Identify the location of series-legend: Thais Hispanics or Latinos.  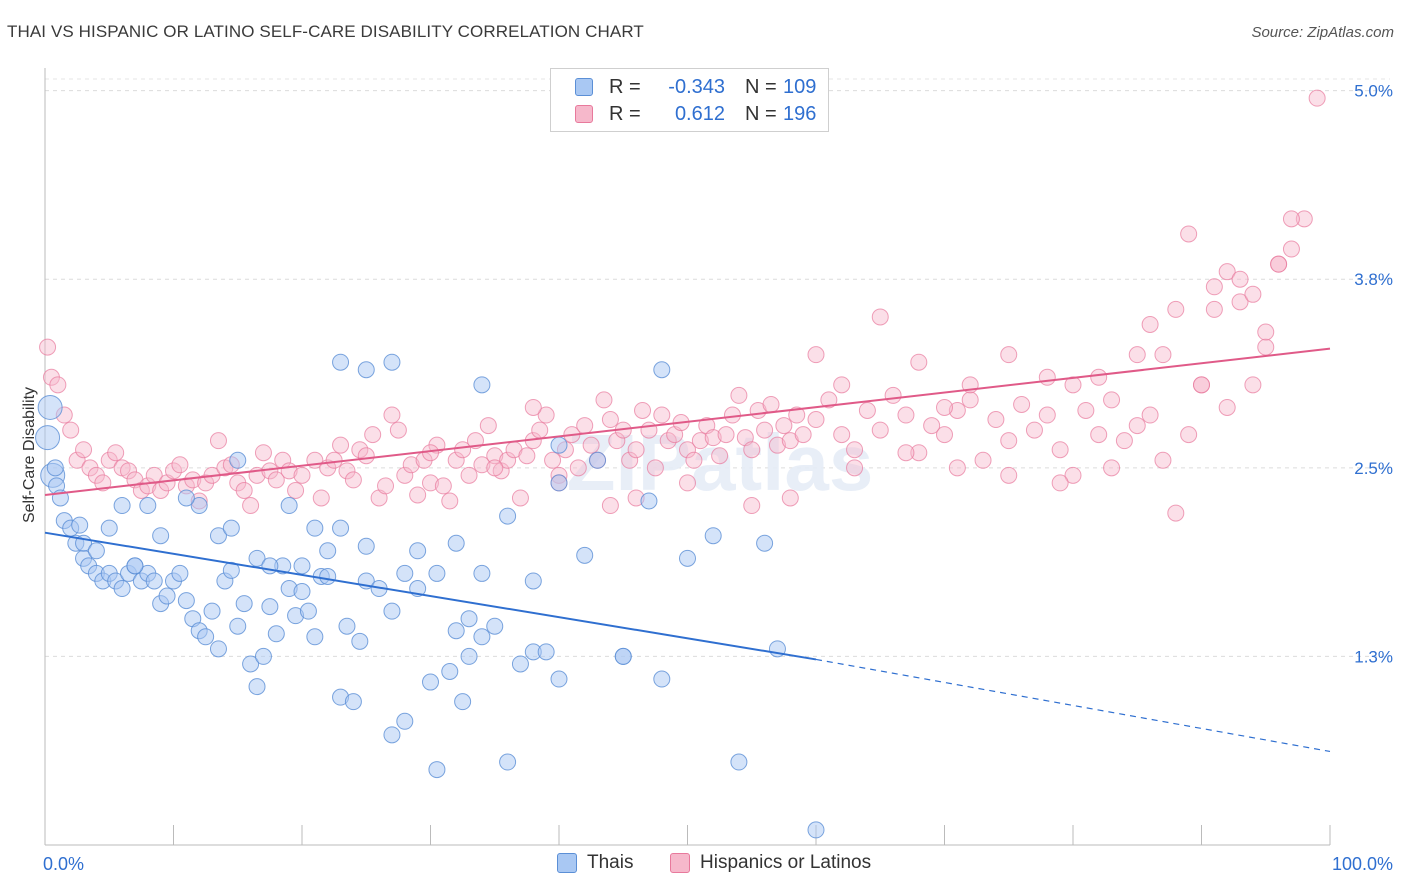
(703, 865).